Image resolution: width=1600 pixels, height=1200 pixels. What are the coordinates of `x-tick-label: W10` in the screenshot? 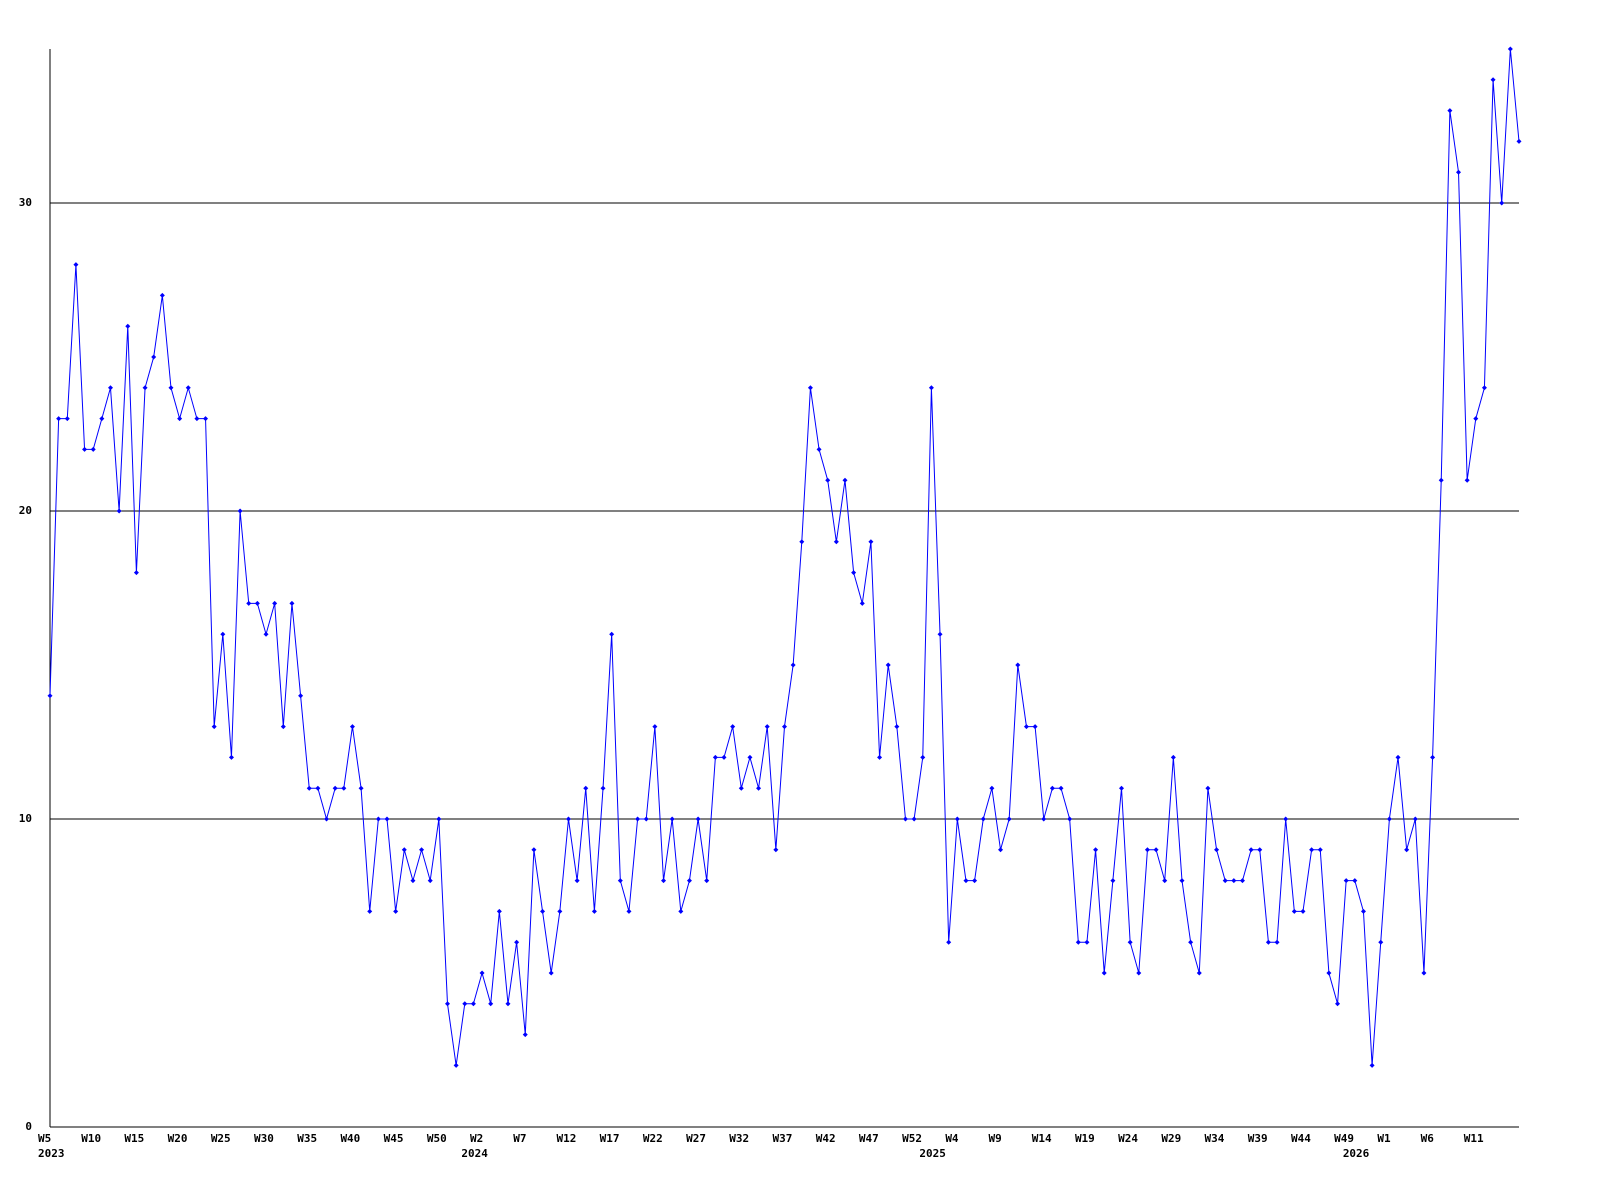 It's located at (91, 1138).